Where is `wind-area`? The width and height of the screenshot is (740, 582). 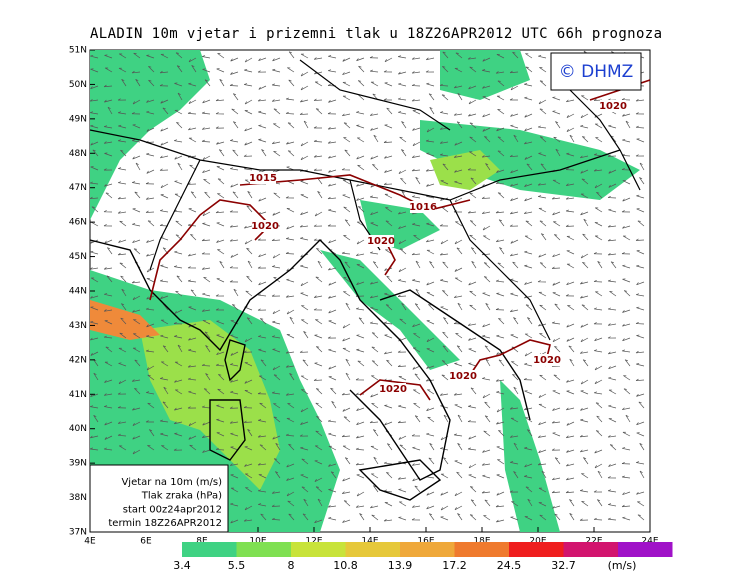 wind-area is located at coordinates (125, 320).